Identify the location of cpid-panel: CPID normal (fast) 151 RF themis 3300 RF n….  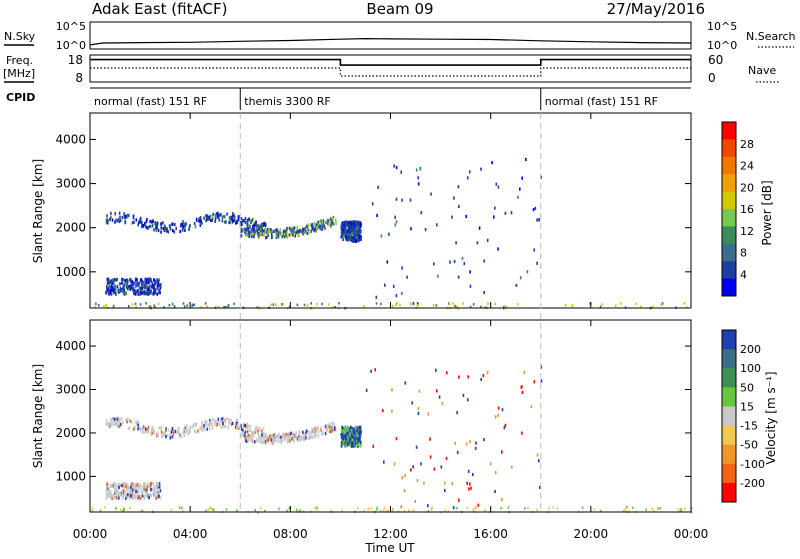
(348, 98).